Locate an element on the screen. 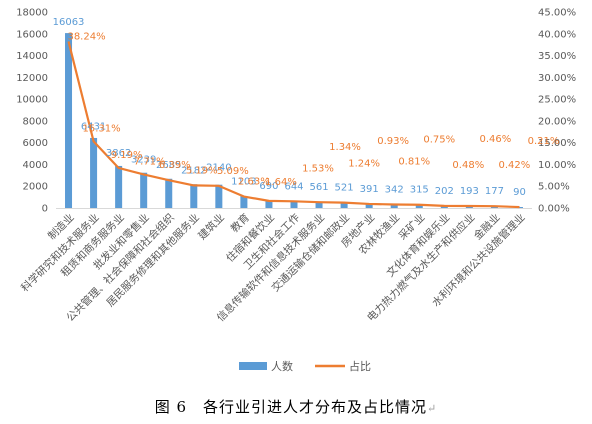  legend-line-label: 占比 is located at coordinates (360, 366).